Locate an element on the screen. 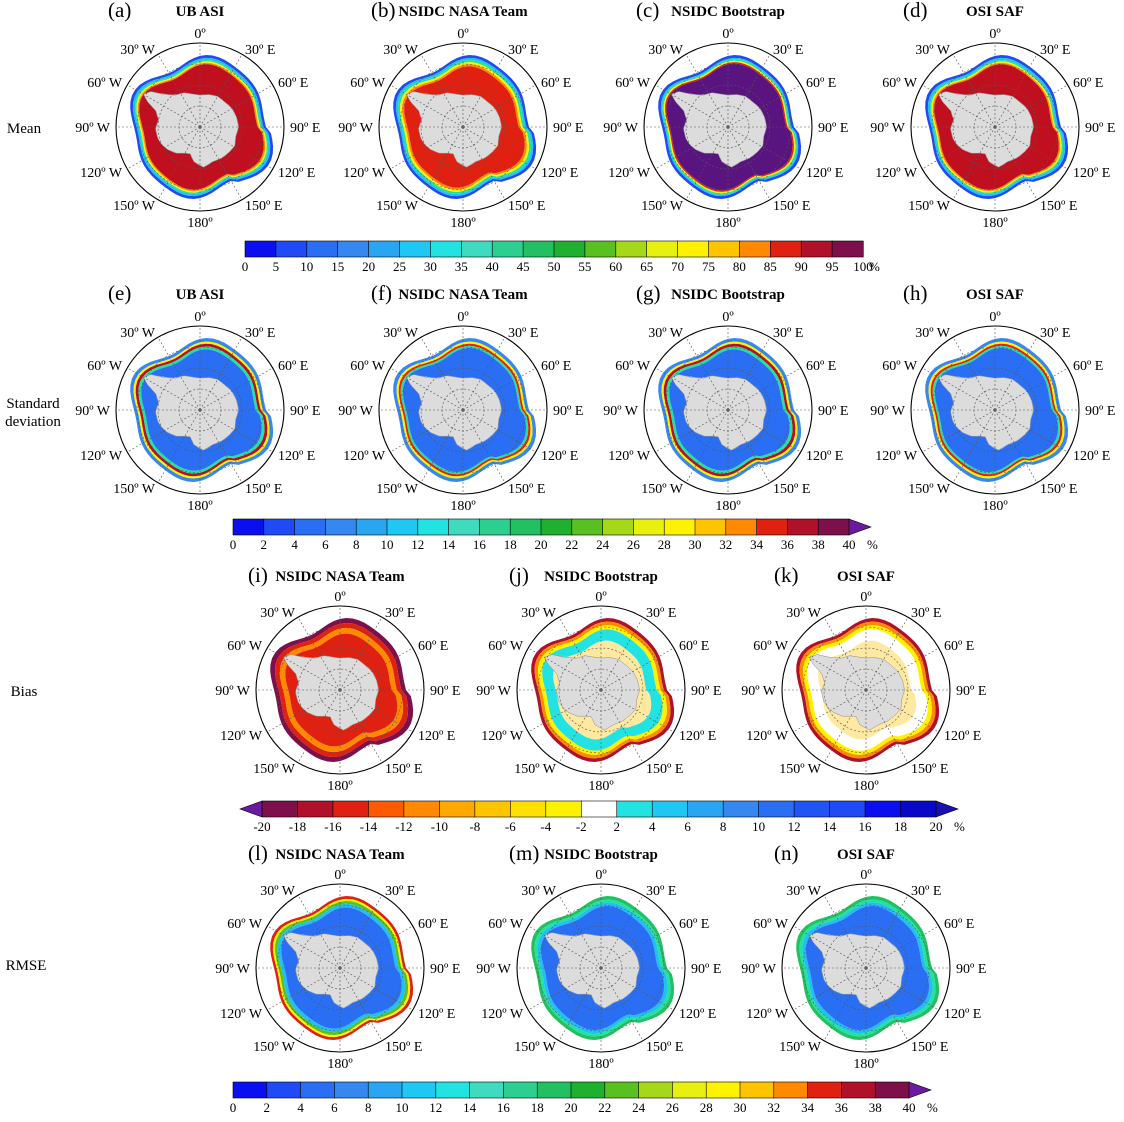  colorbar-tick-label: 6 is located at coordinates (334, 1107).